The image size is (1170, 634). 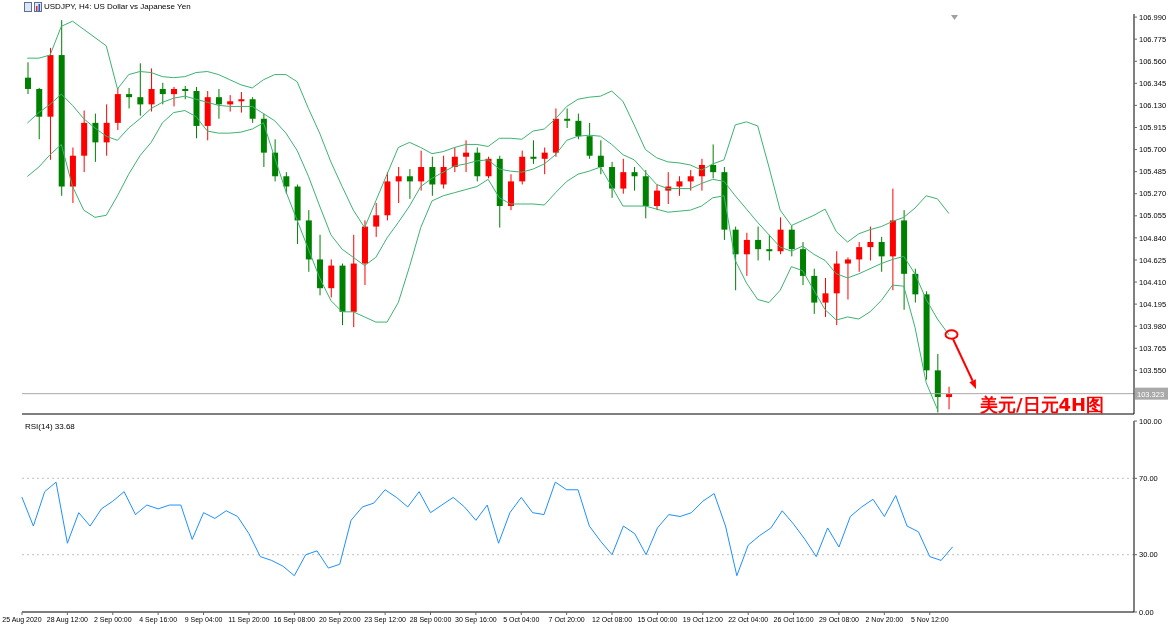 What do you see at coordinates (117, 7) in the screenshot?
I see `chart-title: USDJPY, H4: US Dollar vs Japanese Yen` at bounding box center [117, 7].